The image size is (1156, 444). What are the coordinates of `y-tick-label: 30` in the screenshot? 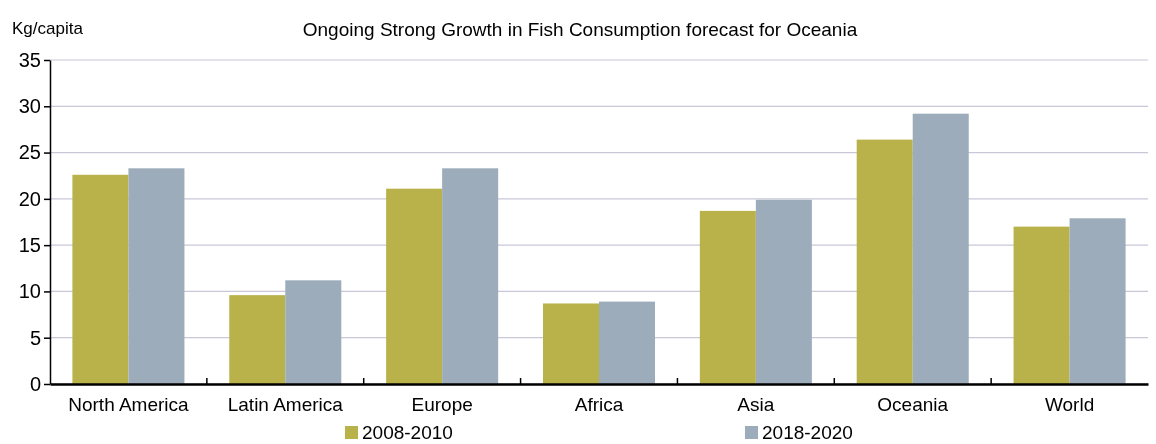 It's located at (29, 106).